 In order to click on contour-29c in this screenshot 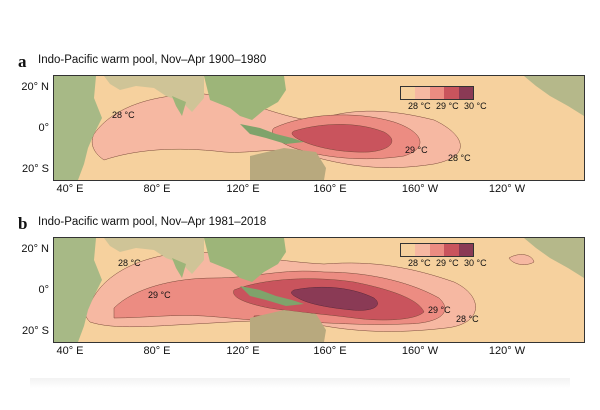, I will do `click(342, 138)`.